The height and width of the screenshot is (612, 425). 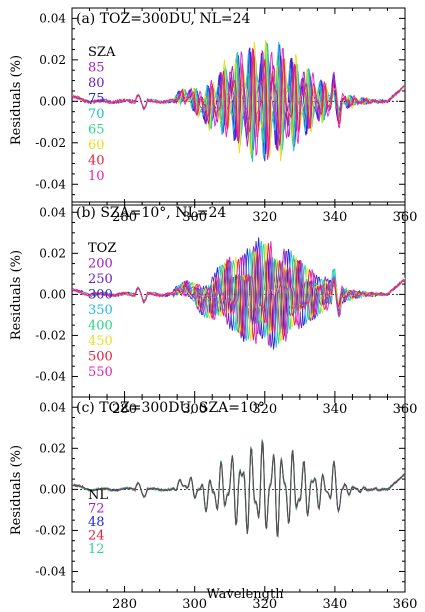 What do you see at coordinates (96, 145) in the screenshot?
I see `legend-entry: 60` at bounding box center [96, 145].